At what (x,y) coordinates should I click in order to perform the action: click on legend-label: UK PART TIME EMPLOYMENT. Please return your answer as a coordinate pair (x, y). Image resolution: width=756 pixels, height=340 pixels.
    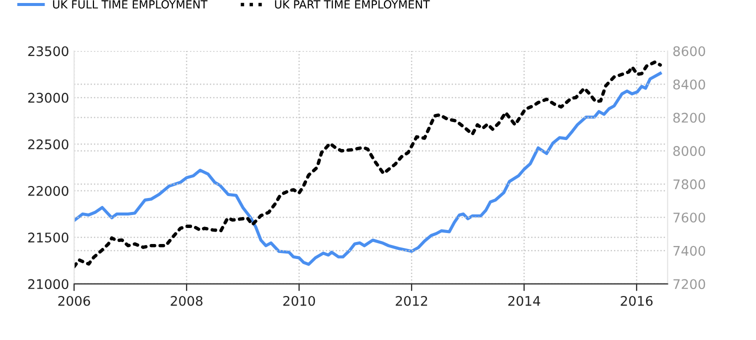
    Looking at the image, I should click on (352, 4).